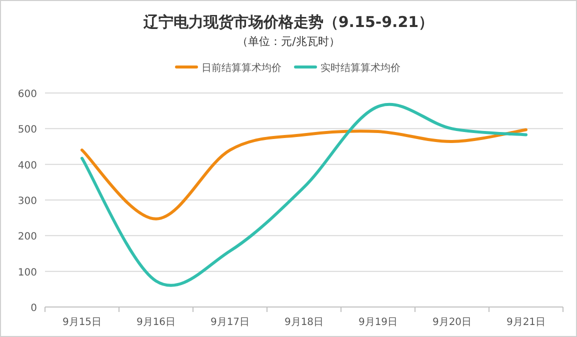 The image size is (577, 337). What do you see at coordinates (27, 130) in the screenshot?
I see `y-tick-label: 500` at bounding box center [27, 130].